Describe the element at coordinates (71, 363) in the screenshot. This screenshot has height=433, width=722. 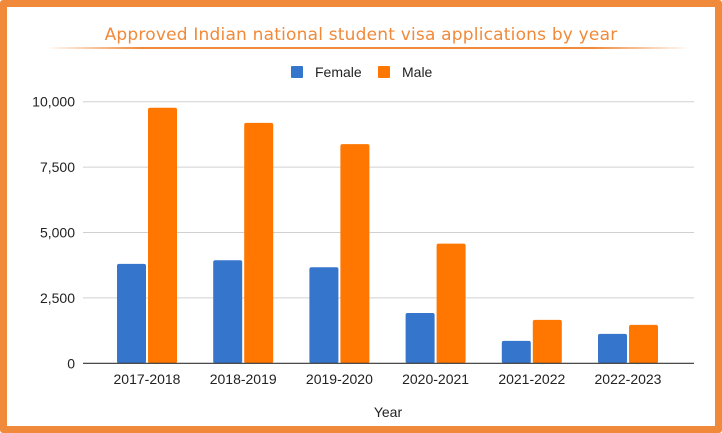
I see `y-tick-label: 0` at that location.